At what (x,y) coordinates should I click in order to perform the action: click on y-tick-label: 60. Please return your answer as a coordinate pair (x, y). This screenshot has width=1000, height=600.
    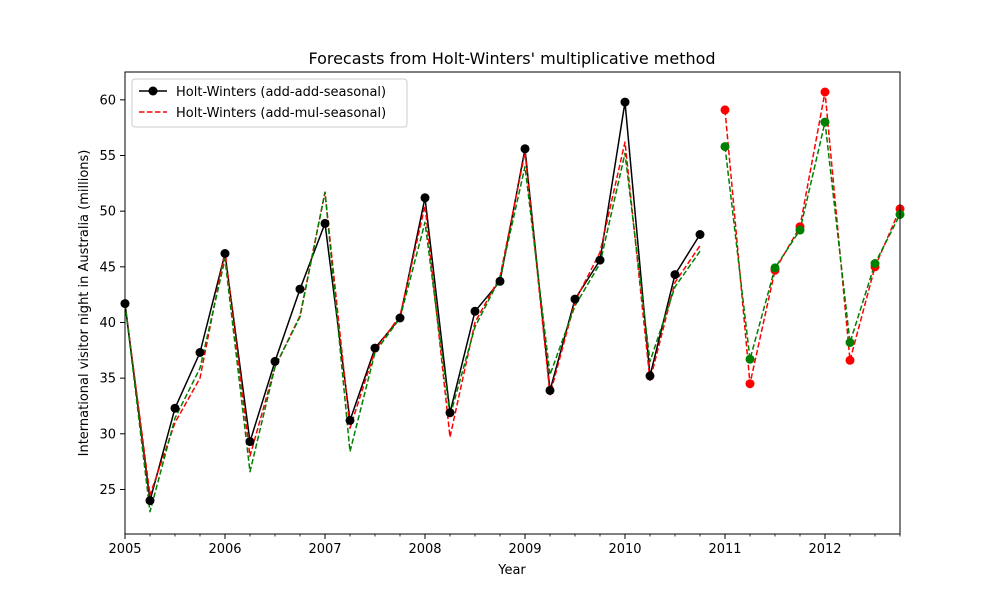
    Looking at the image, I should click on (107, 100).